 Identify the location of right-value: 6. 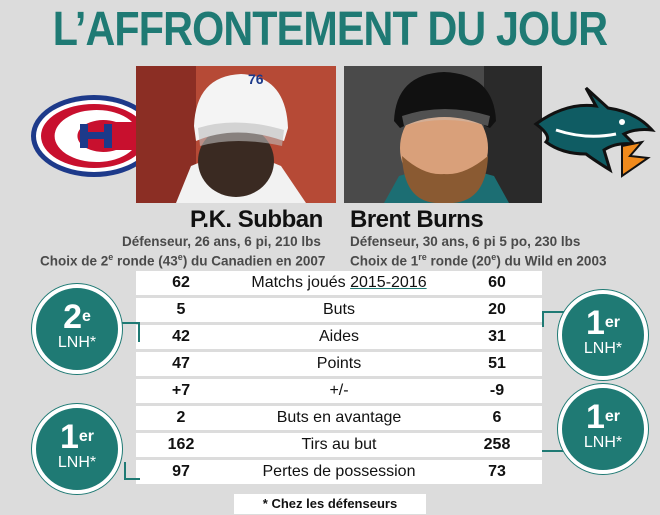
(497, 417).